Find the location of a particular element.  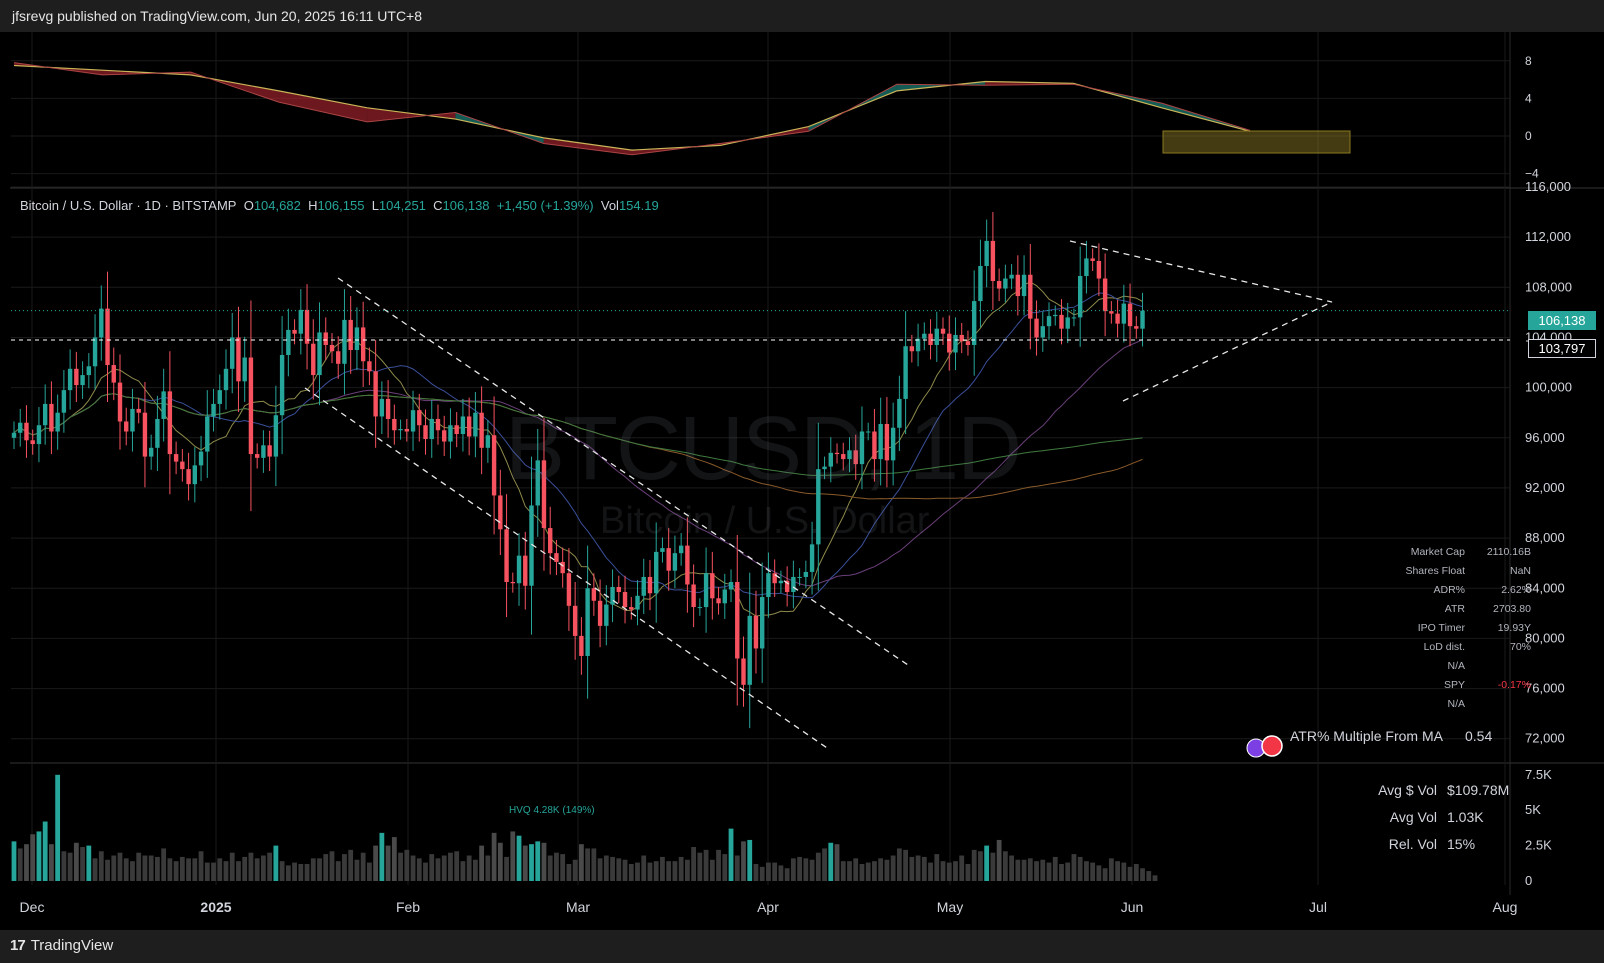

horizontal-line-price-tag: 103,797 is located at coordinates (1562, 348).